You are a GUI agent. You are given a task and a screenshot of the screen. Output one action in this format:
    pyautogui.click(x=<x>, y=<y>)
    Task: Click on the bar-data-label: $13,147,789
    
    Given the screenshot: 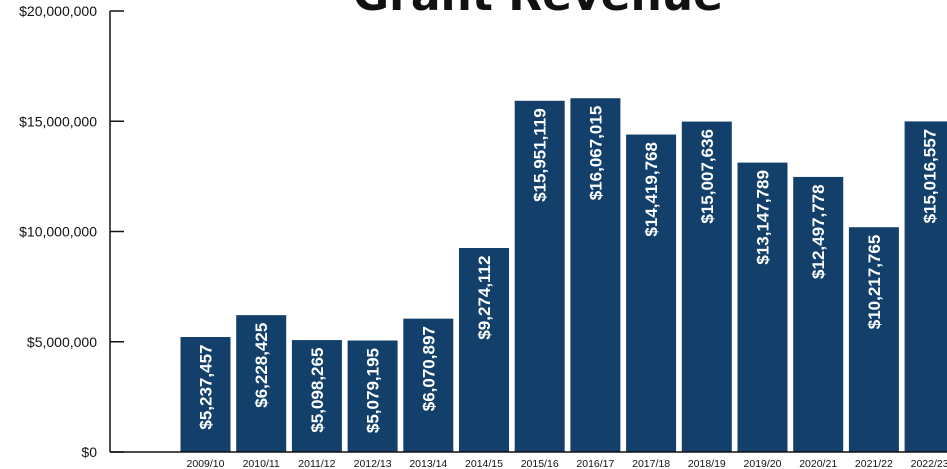 What is the action you would take?
    pyautogui.click(x=763, y=217)
    